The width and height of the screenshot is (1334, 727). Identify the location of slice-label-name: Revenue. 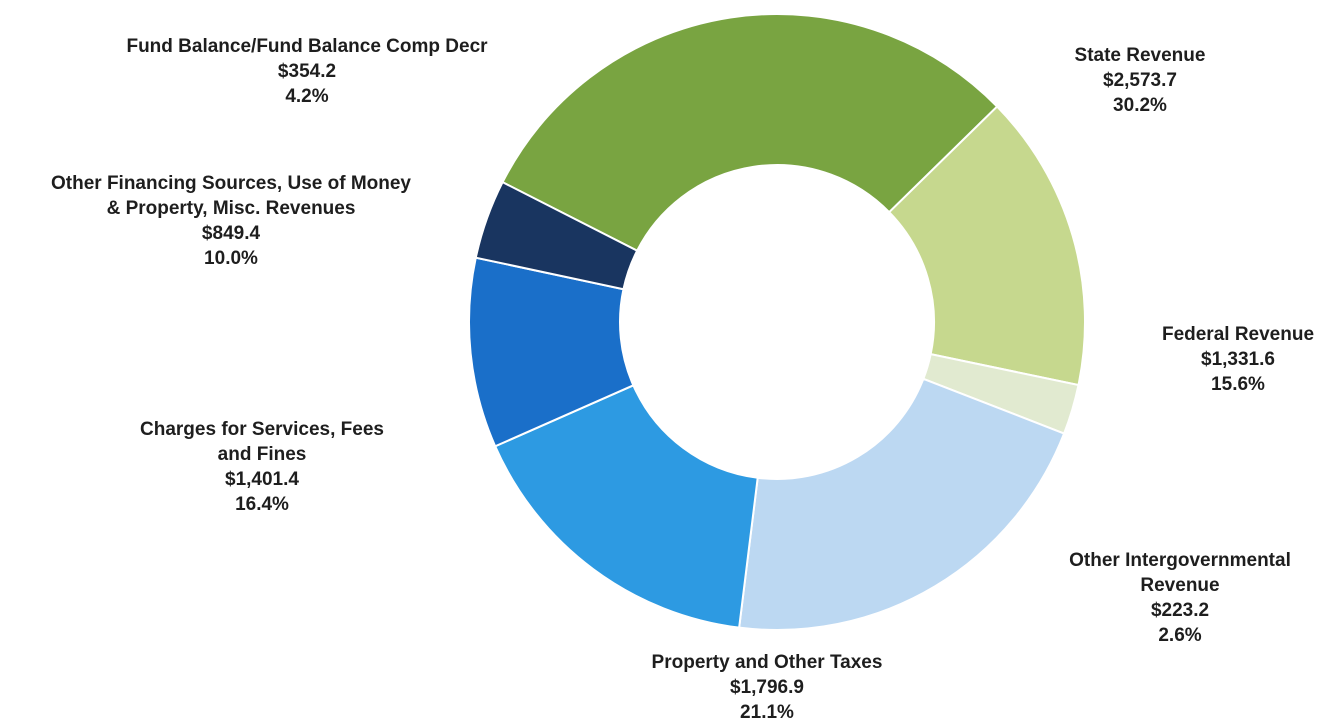
(1180, 585).